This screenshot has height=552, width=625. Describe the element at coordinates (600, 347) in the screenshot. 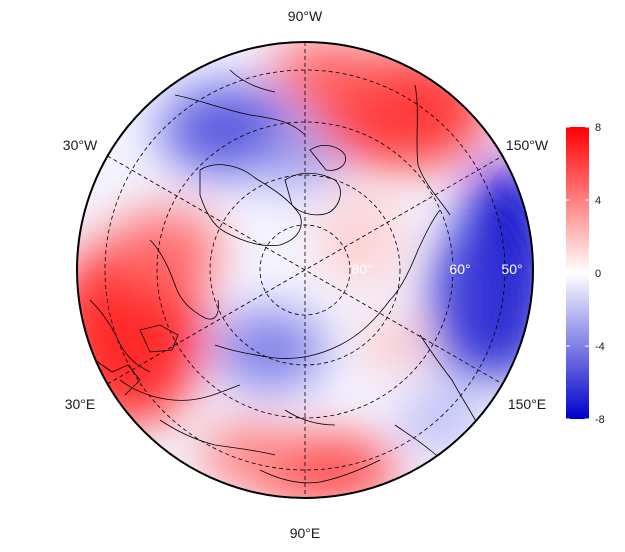

I see `colorbar-tick-label: -4` at that location.